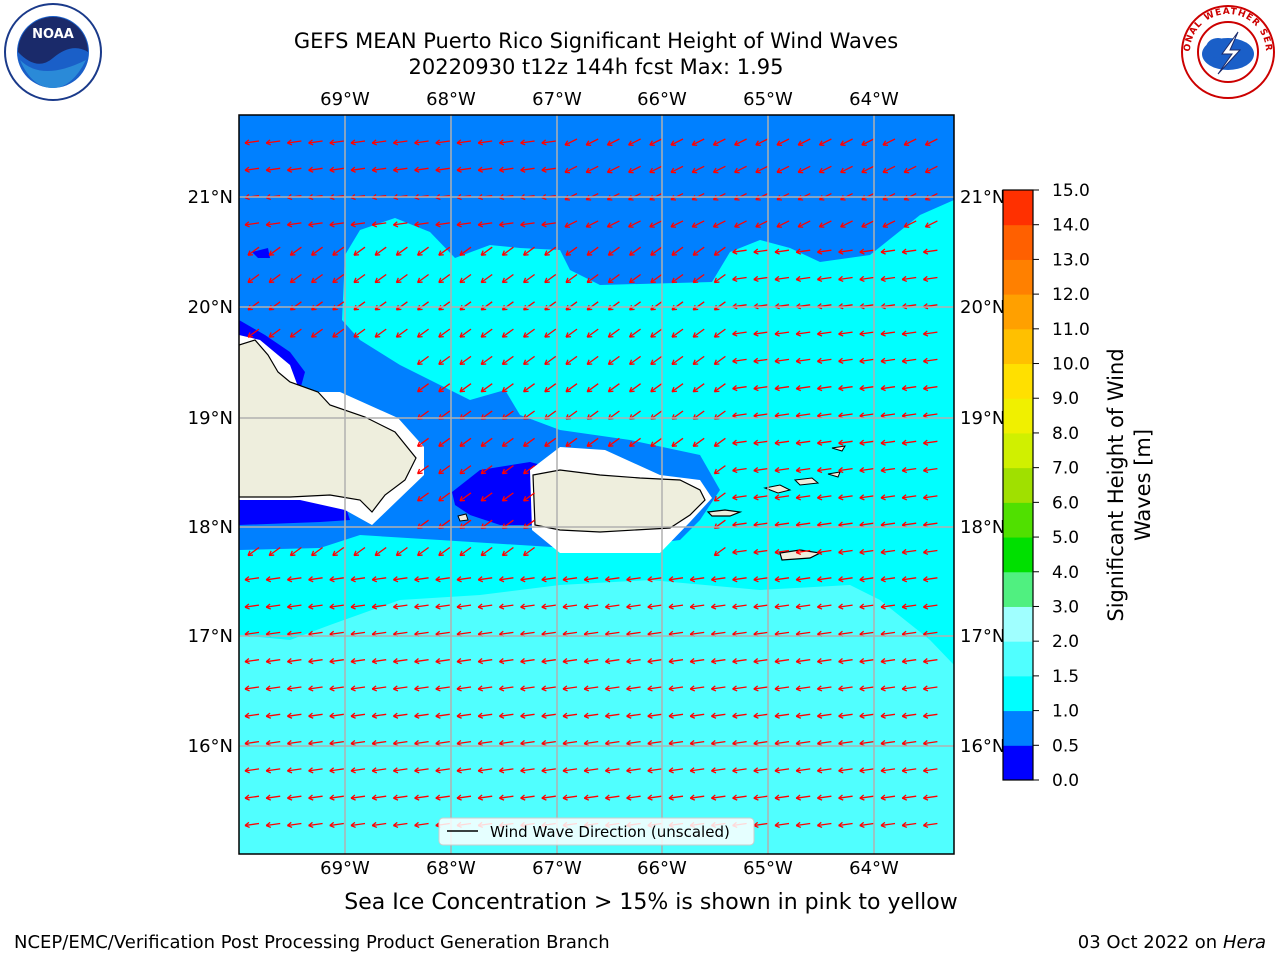  I want to click on colorbar-bin, so click(1018, 728).